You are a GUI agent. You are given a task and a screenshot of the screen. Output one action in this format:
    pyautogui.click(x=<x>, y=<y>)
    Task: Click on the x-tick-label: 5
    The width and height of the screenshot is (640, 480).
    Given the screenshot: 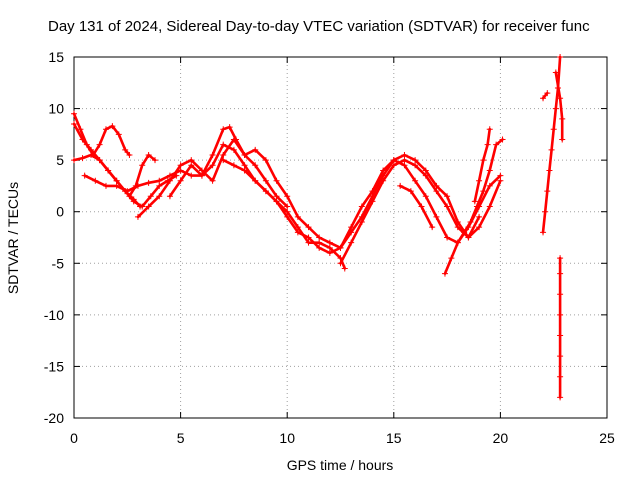 What is the action you would take?
    pyautogui.click(x=181, y=438)
    